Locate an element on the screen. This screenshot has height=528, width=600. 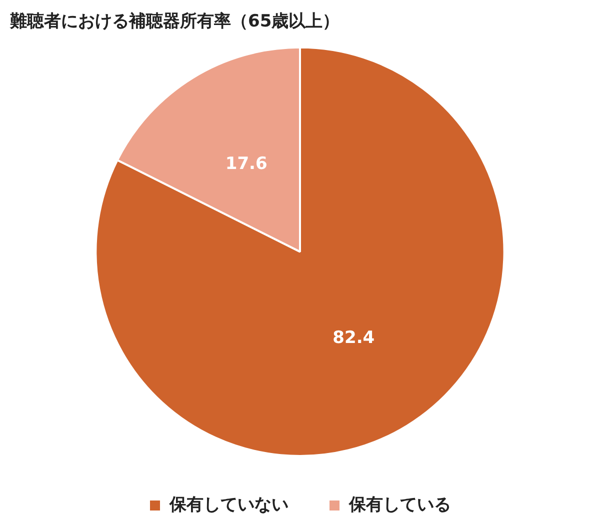
data-label: 82.4 is located at coordinates (353, 338).